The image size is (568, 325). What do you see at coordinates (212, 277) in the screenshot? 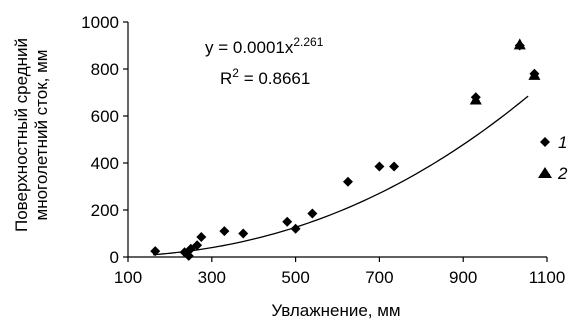
I see `x-tick-label: 300` at bounding box center [212, 277].